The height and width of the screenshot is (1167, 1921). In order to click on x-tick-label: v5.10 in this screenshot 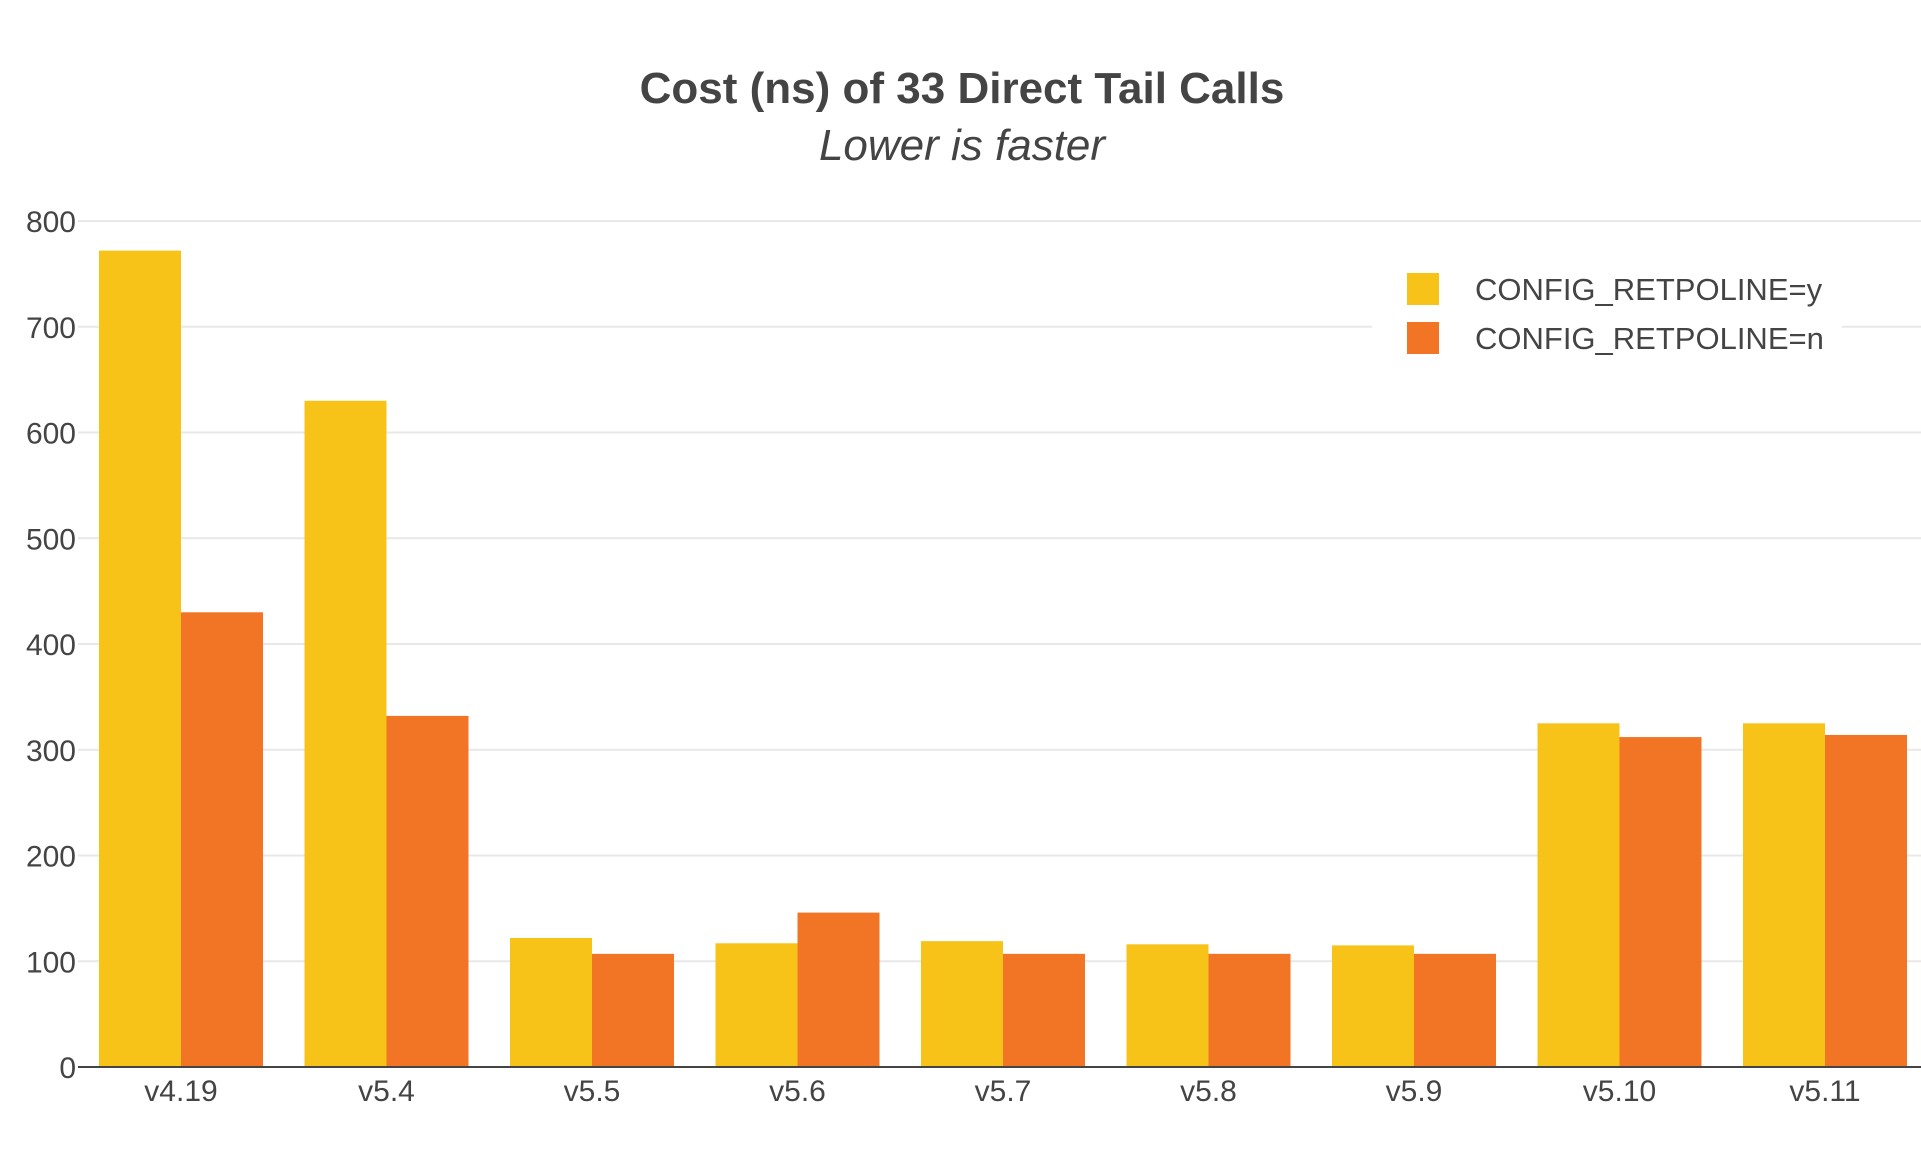, I will do `click(1619, 1091)`.